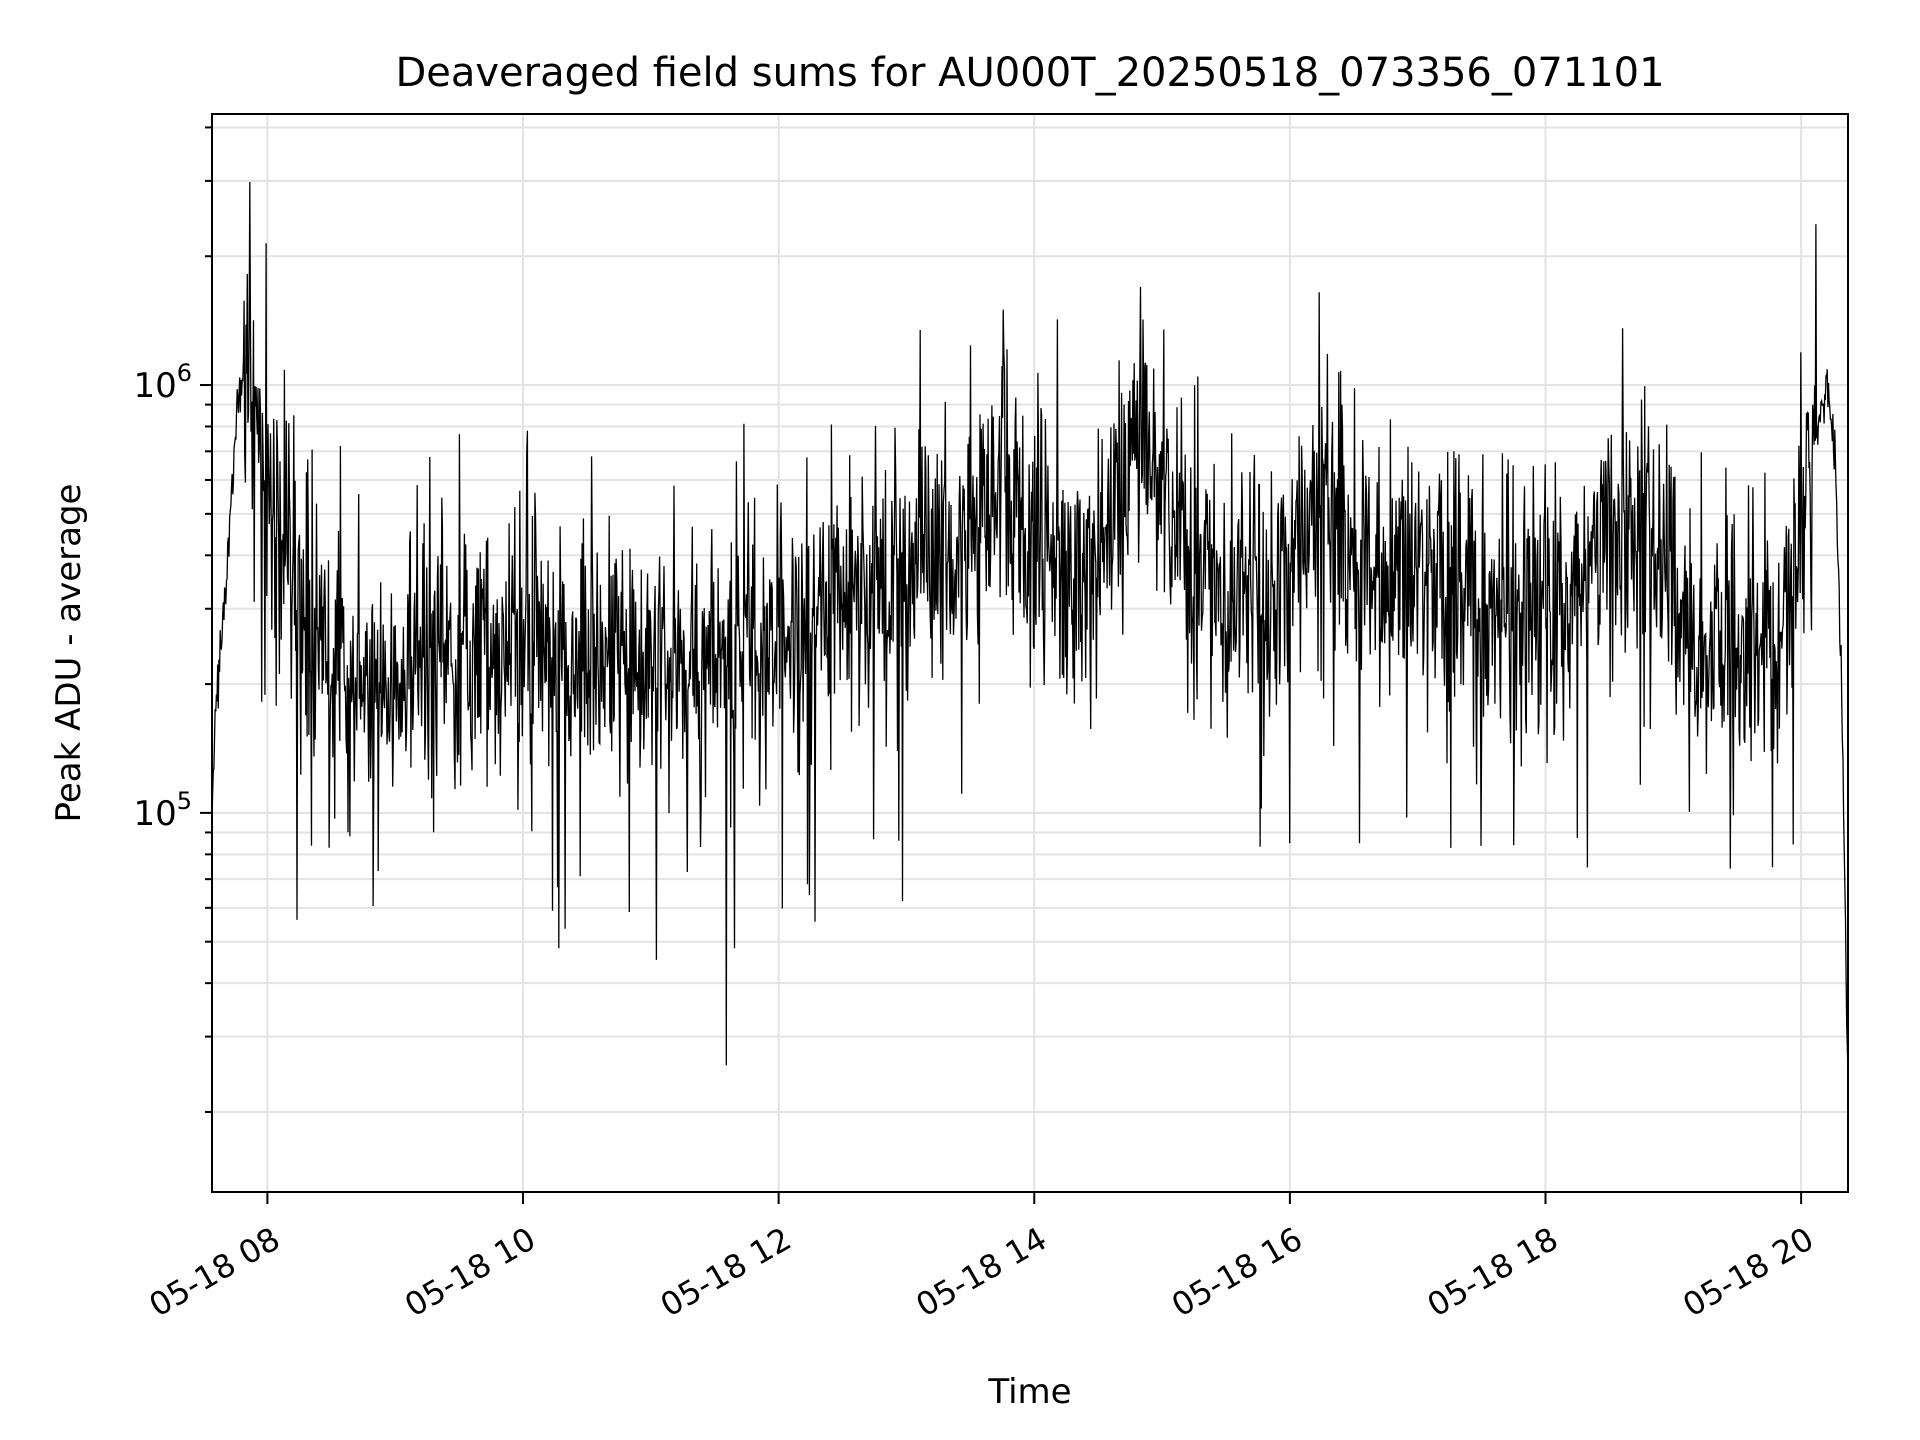  I want to click on x-tick-label: 05-18 16, so click(1237, 1272).